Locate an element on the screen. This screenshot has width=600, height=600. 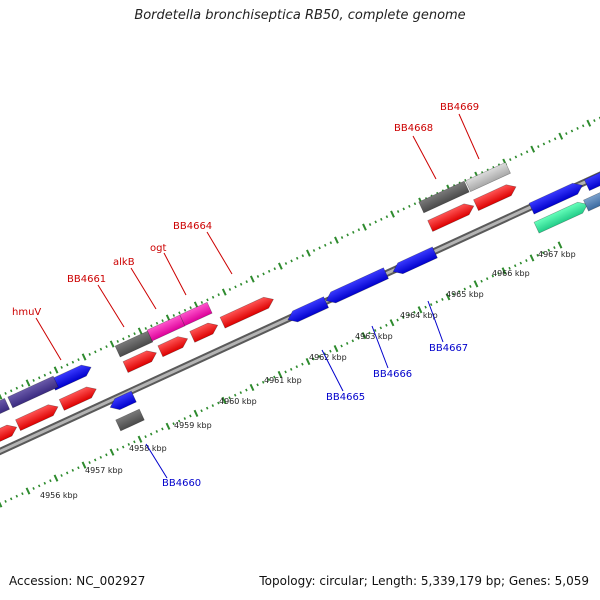
gene-label-hmuV: hmuV is located at coordinates (26, 312).